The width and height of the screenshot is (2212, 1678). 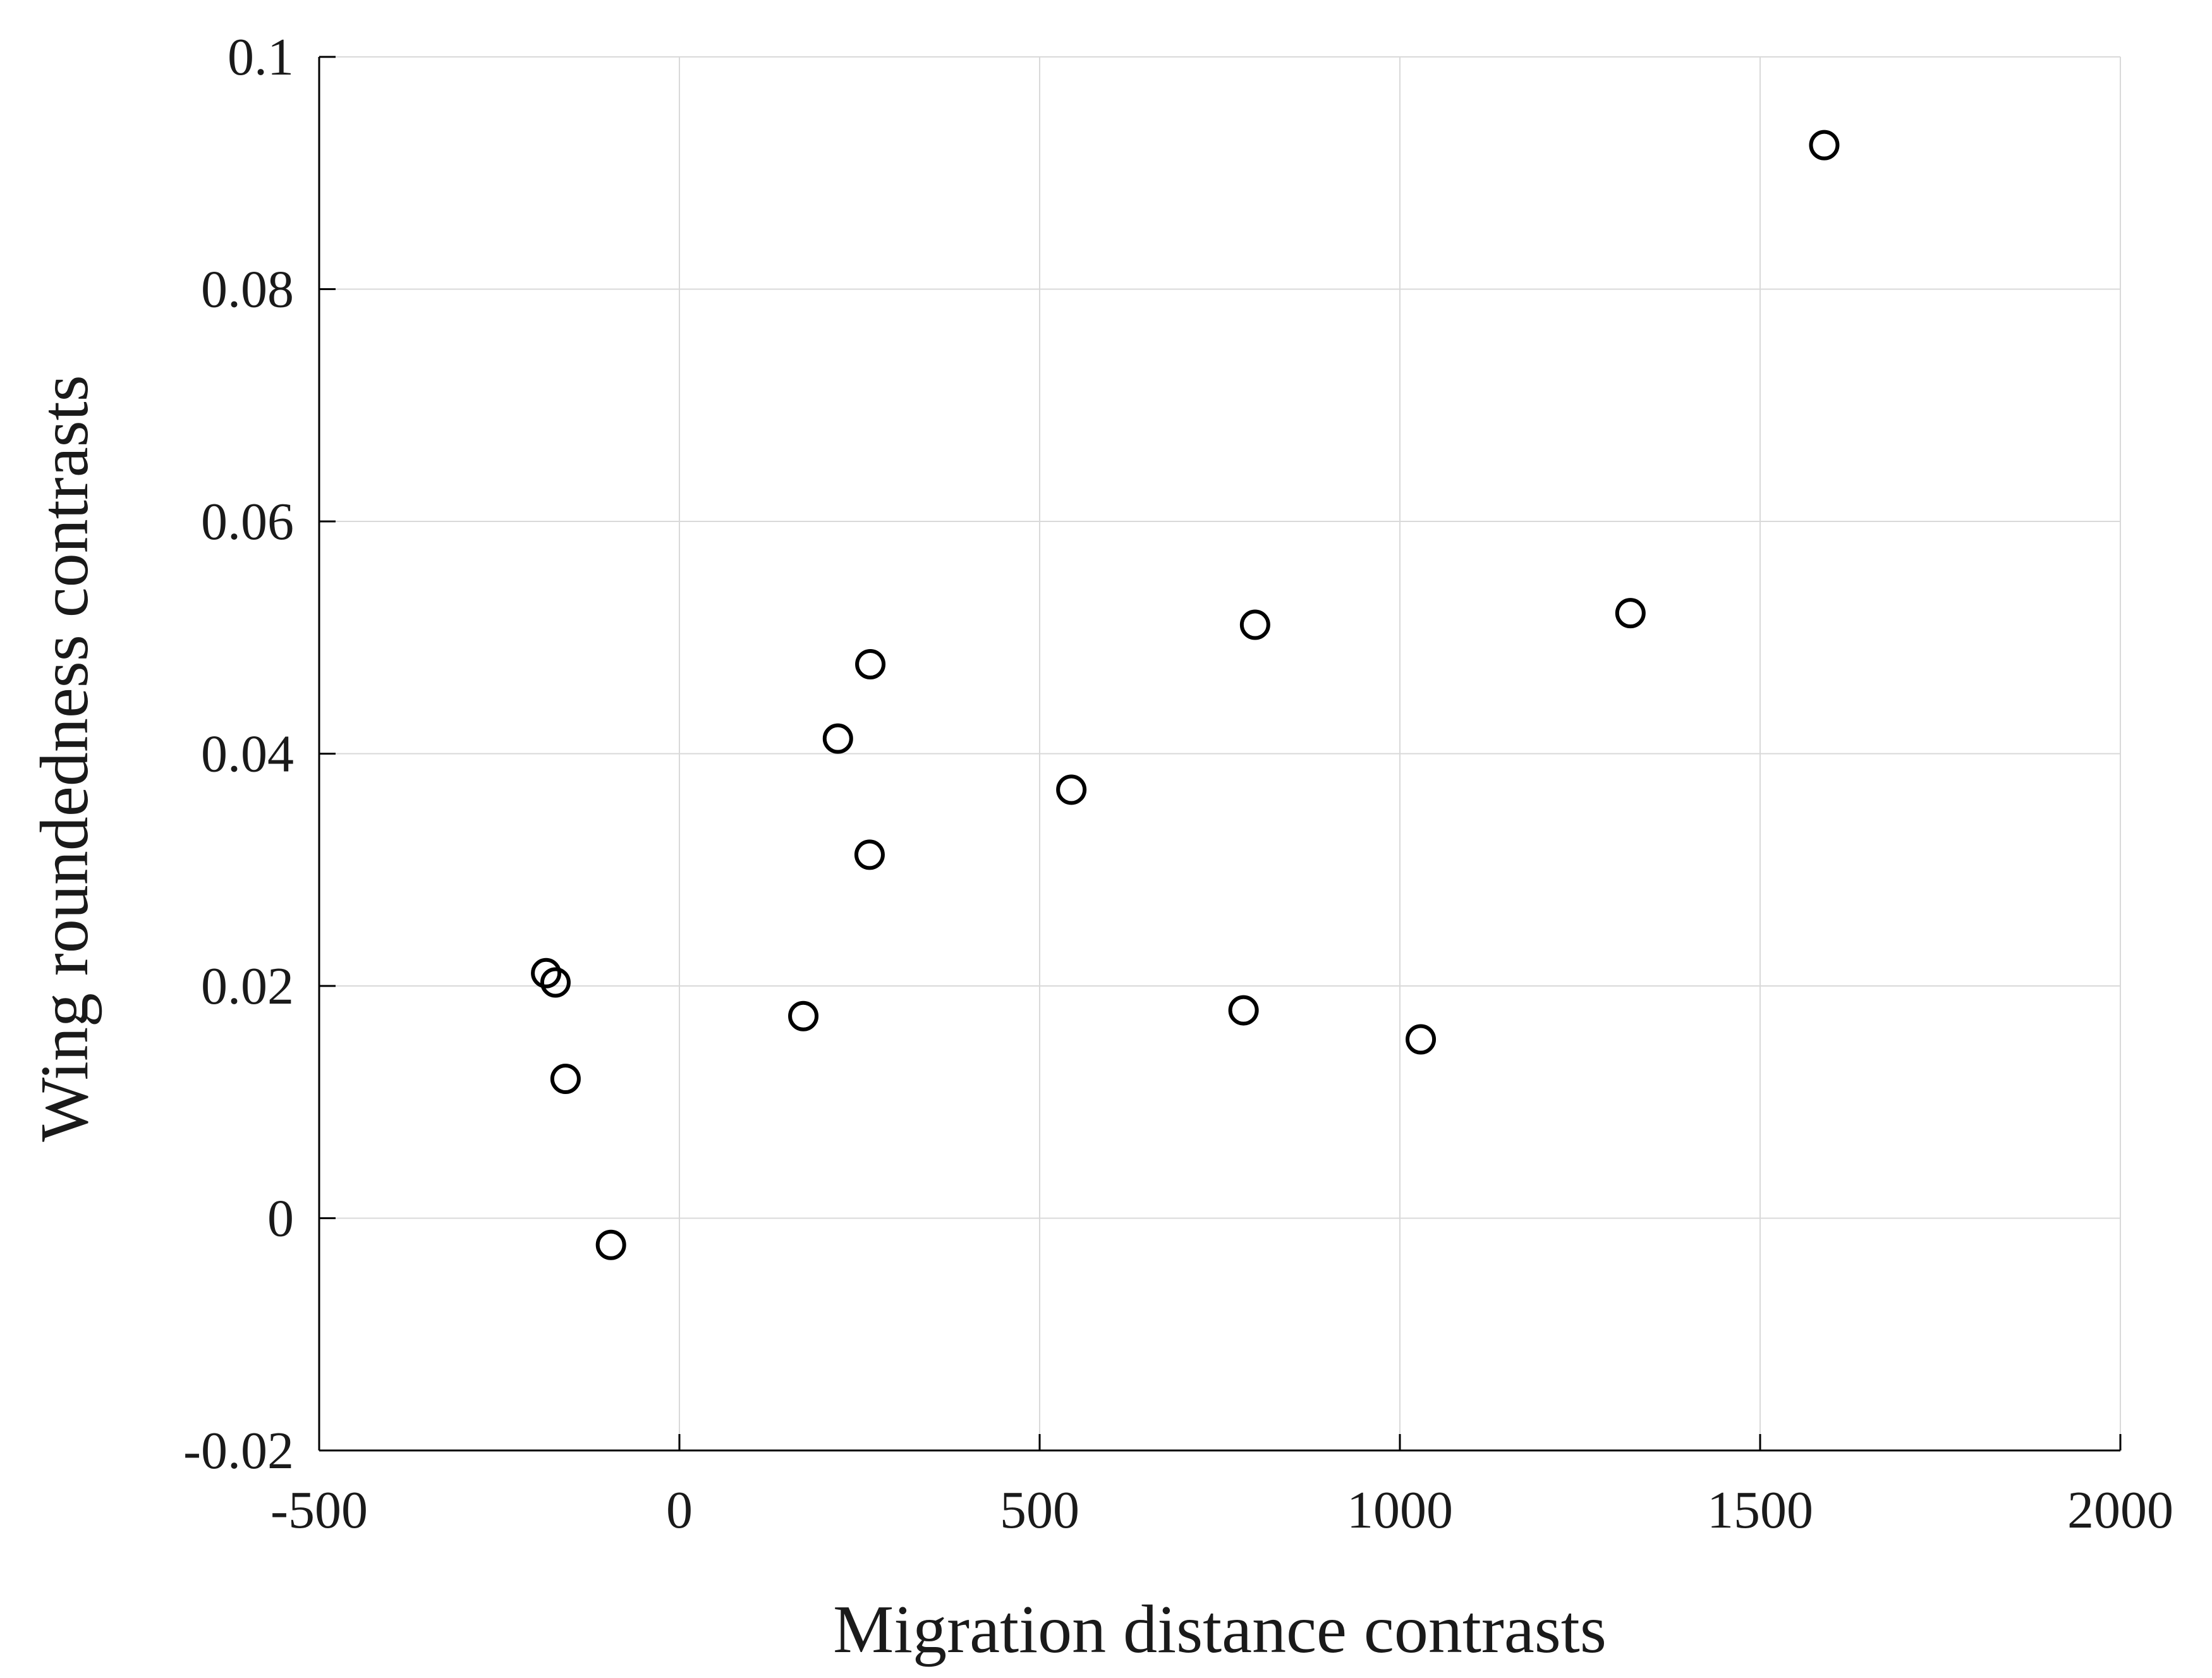 I want to click on x-tick-label: 0, so click(x=679, y=1511).